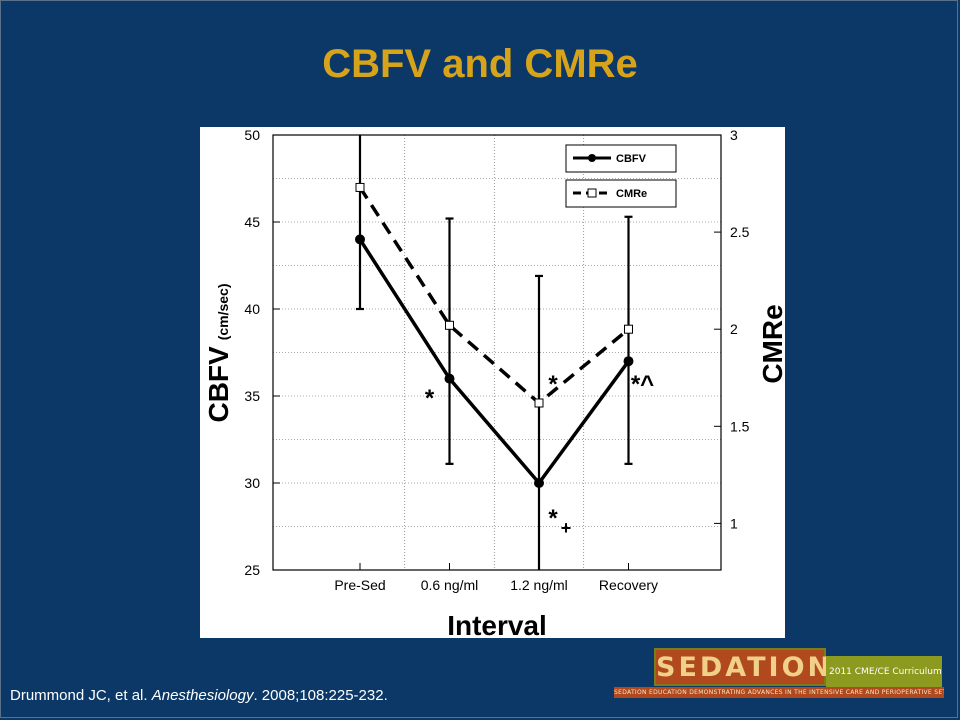  Describe the element at coordinates (621, 176) in the screenshot. I see `legend: CBFV CMRe` at that location.